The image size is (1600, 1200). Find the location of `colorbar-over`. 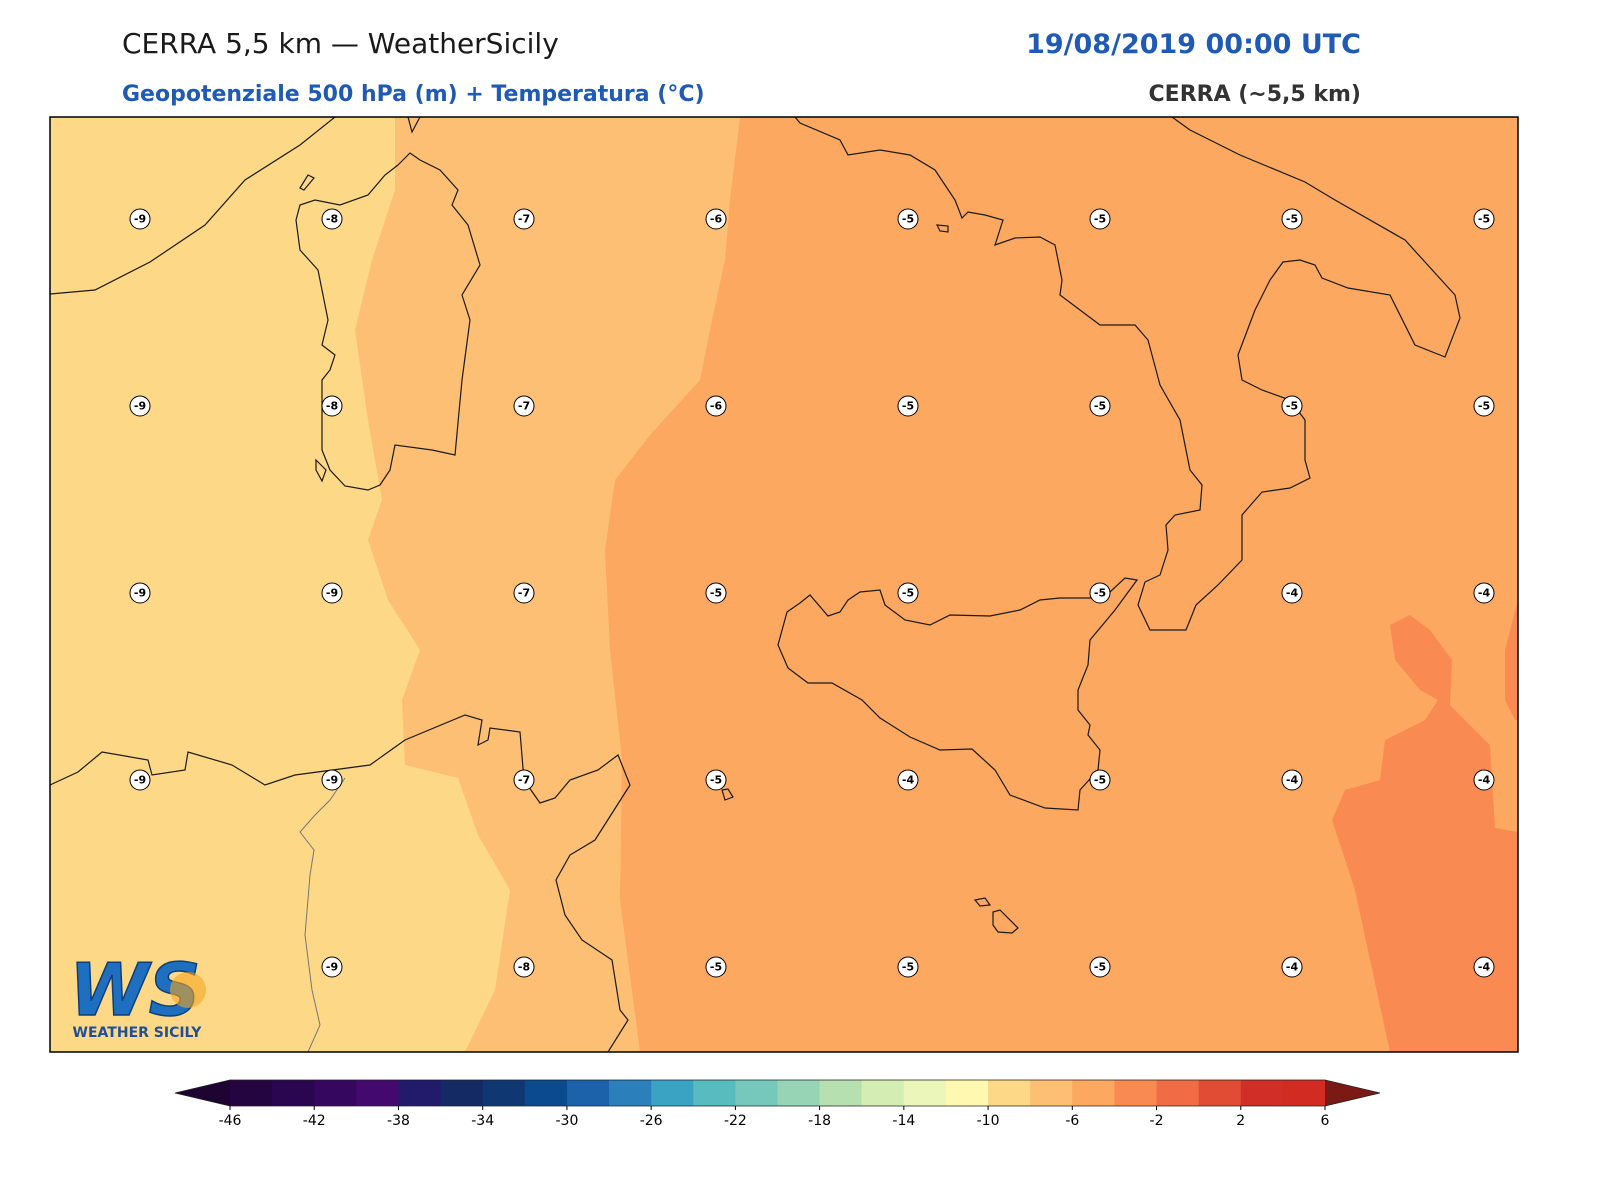

colorbar-over is located at coordinates (1352, 1093).